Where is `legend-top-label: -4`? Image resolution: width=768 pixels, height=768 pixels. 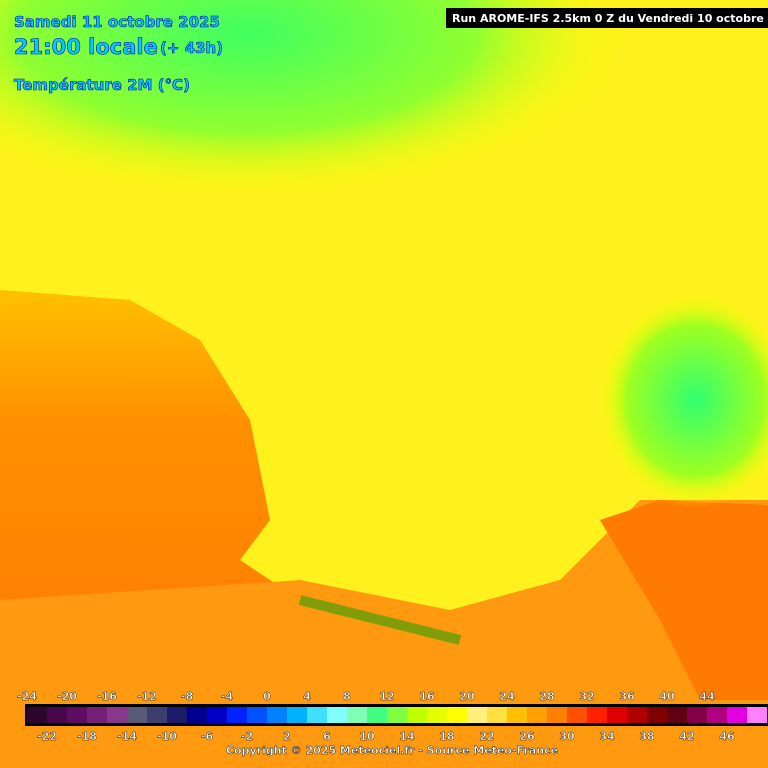
legend-top-label: -4 is located at coordinates (227, 696).